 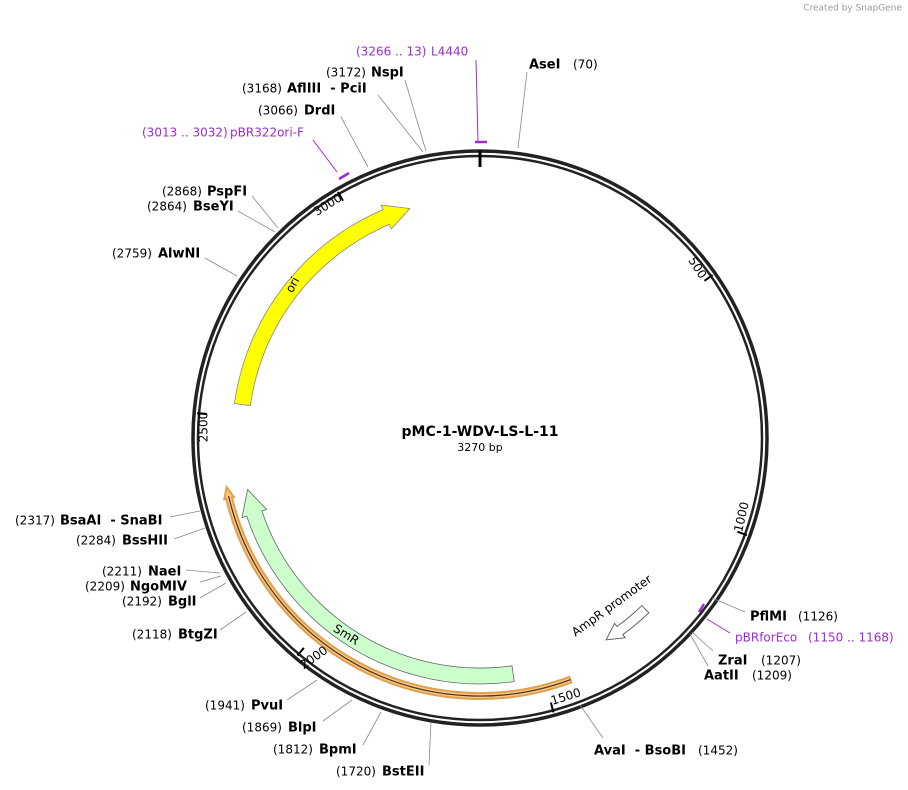 I want to click on plasmid-name: pMC-1-WDV-LS-L-11, so click(x=479, y=432).